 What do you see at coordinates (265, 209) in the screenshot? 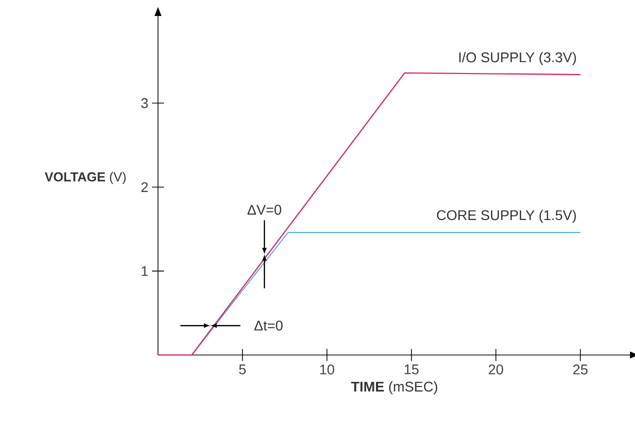
I see `annotation: ΔV=0` at bounding box center [265, 209].